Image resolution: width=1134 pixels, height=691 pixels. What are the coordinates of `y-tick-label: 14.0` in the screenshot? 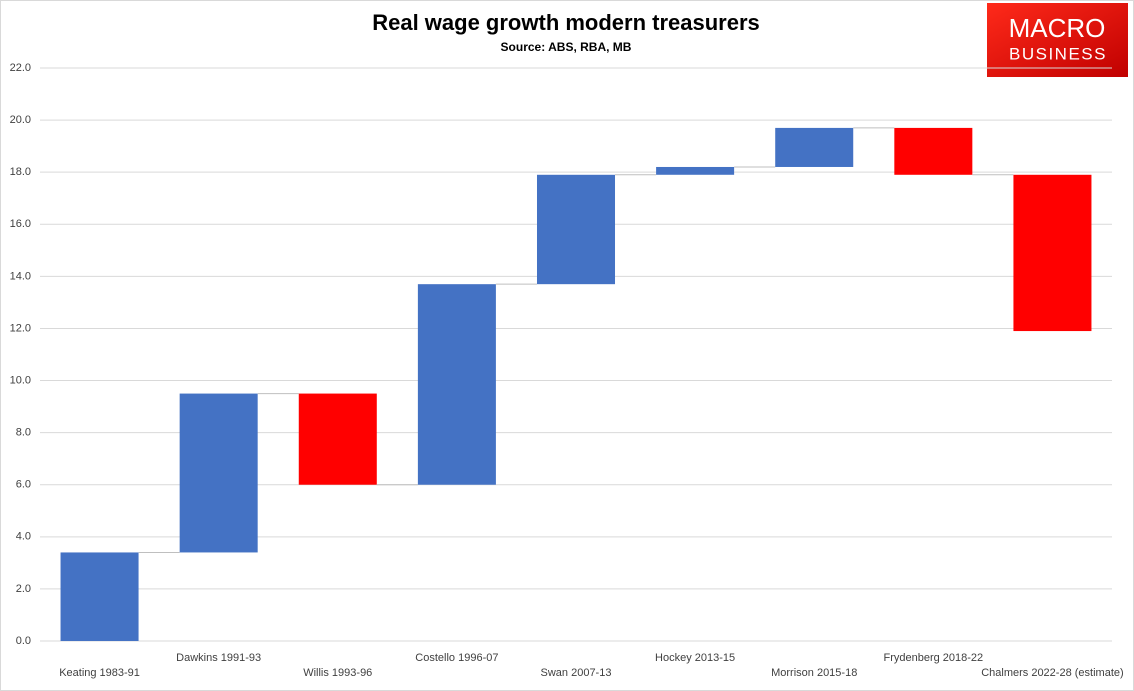 It's located at (20, 276).